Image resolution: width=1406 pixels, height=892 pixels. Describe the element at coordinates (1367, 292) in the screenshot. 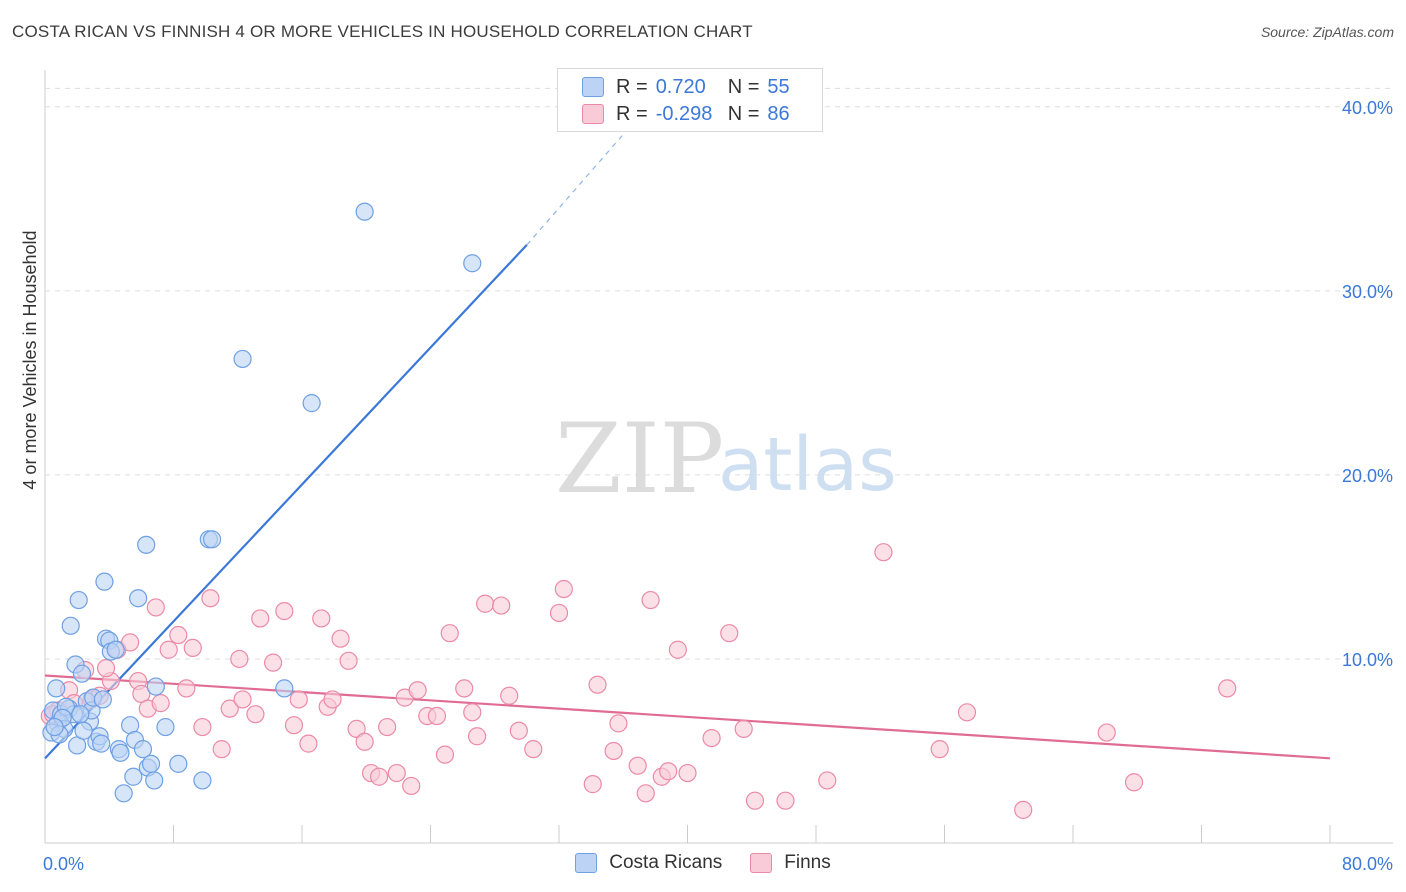

I see `y-tick-label: 30.0%` at that location.